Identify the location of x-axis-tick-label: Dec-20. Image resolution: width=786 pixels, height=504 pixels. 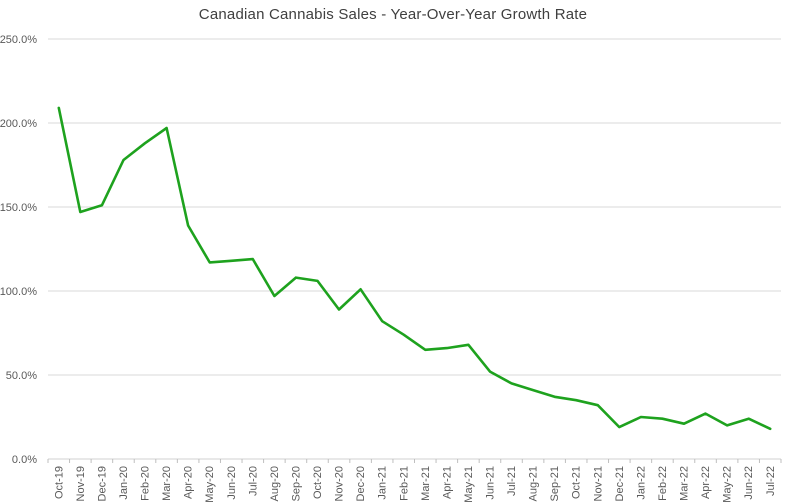
(361, 483).